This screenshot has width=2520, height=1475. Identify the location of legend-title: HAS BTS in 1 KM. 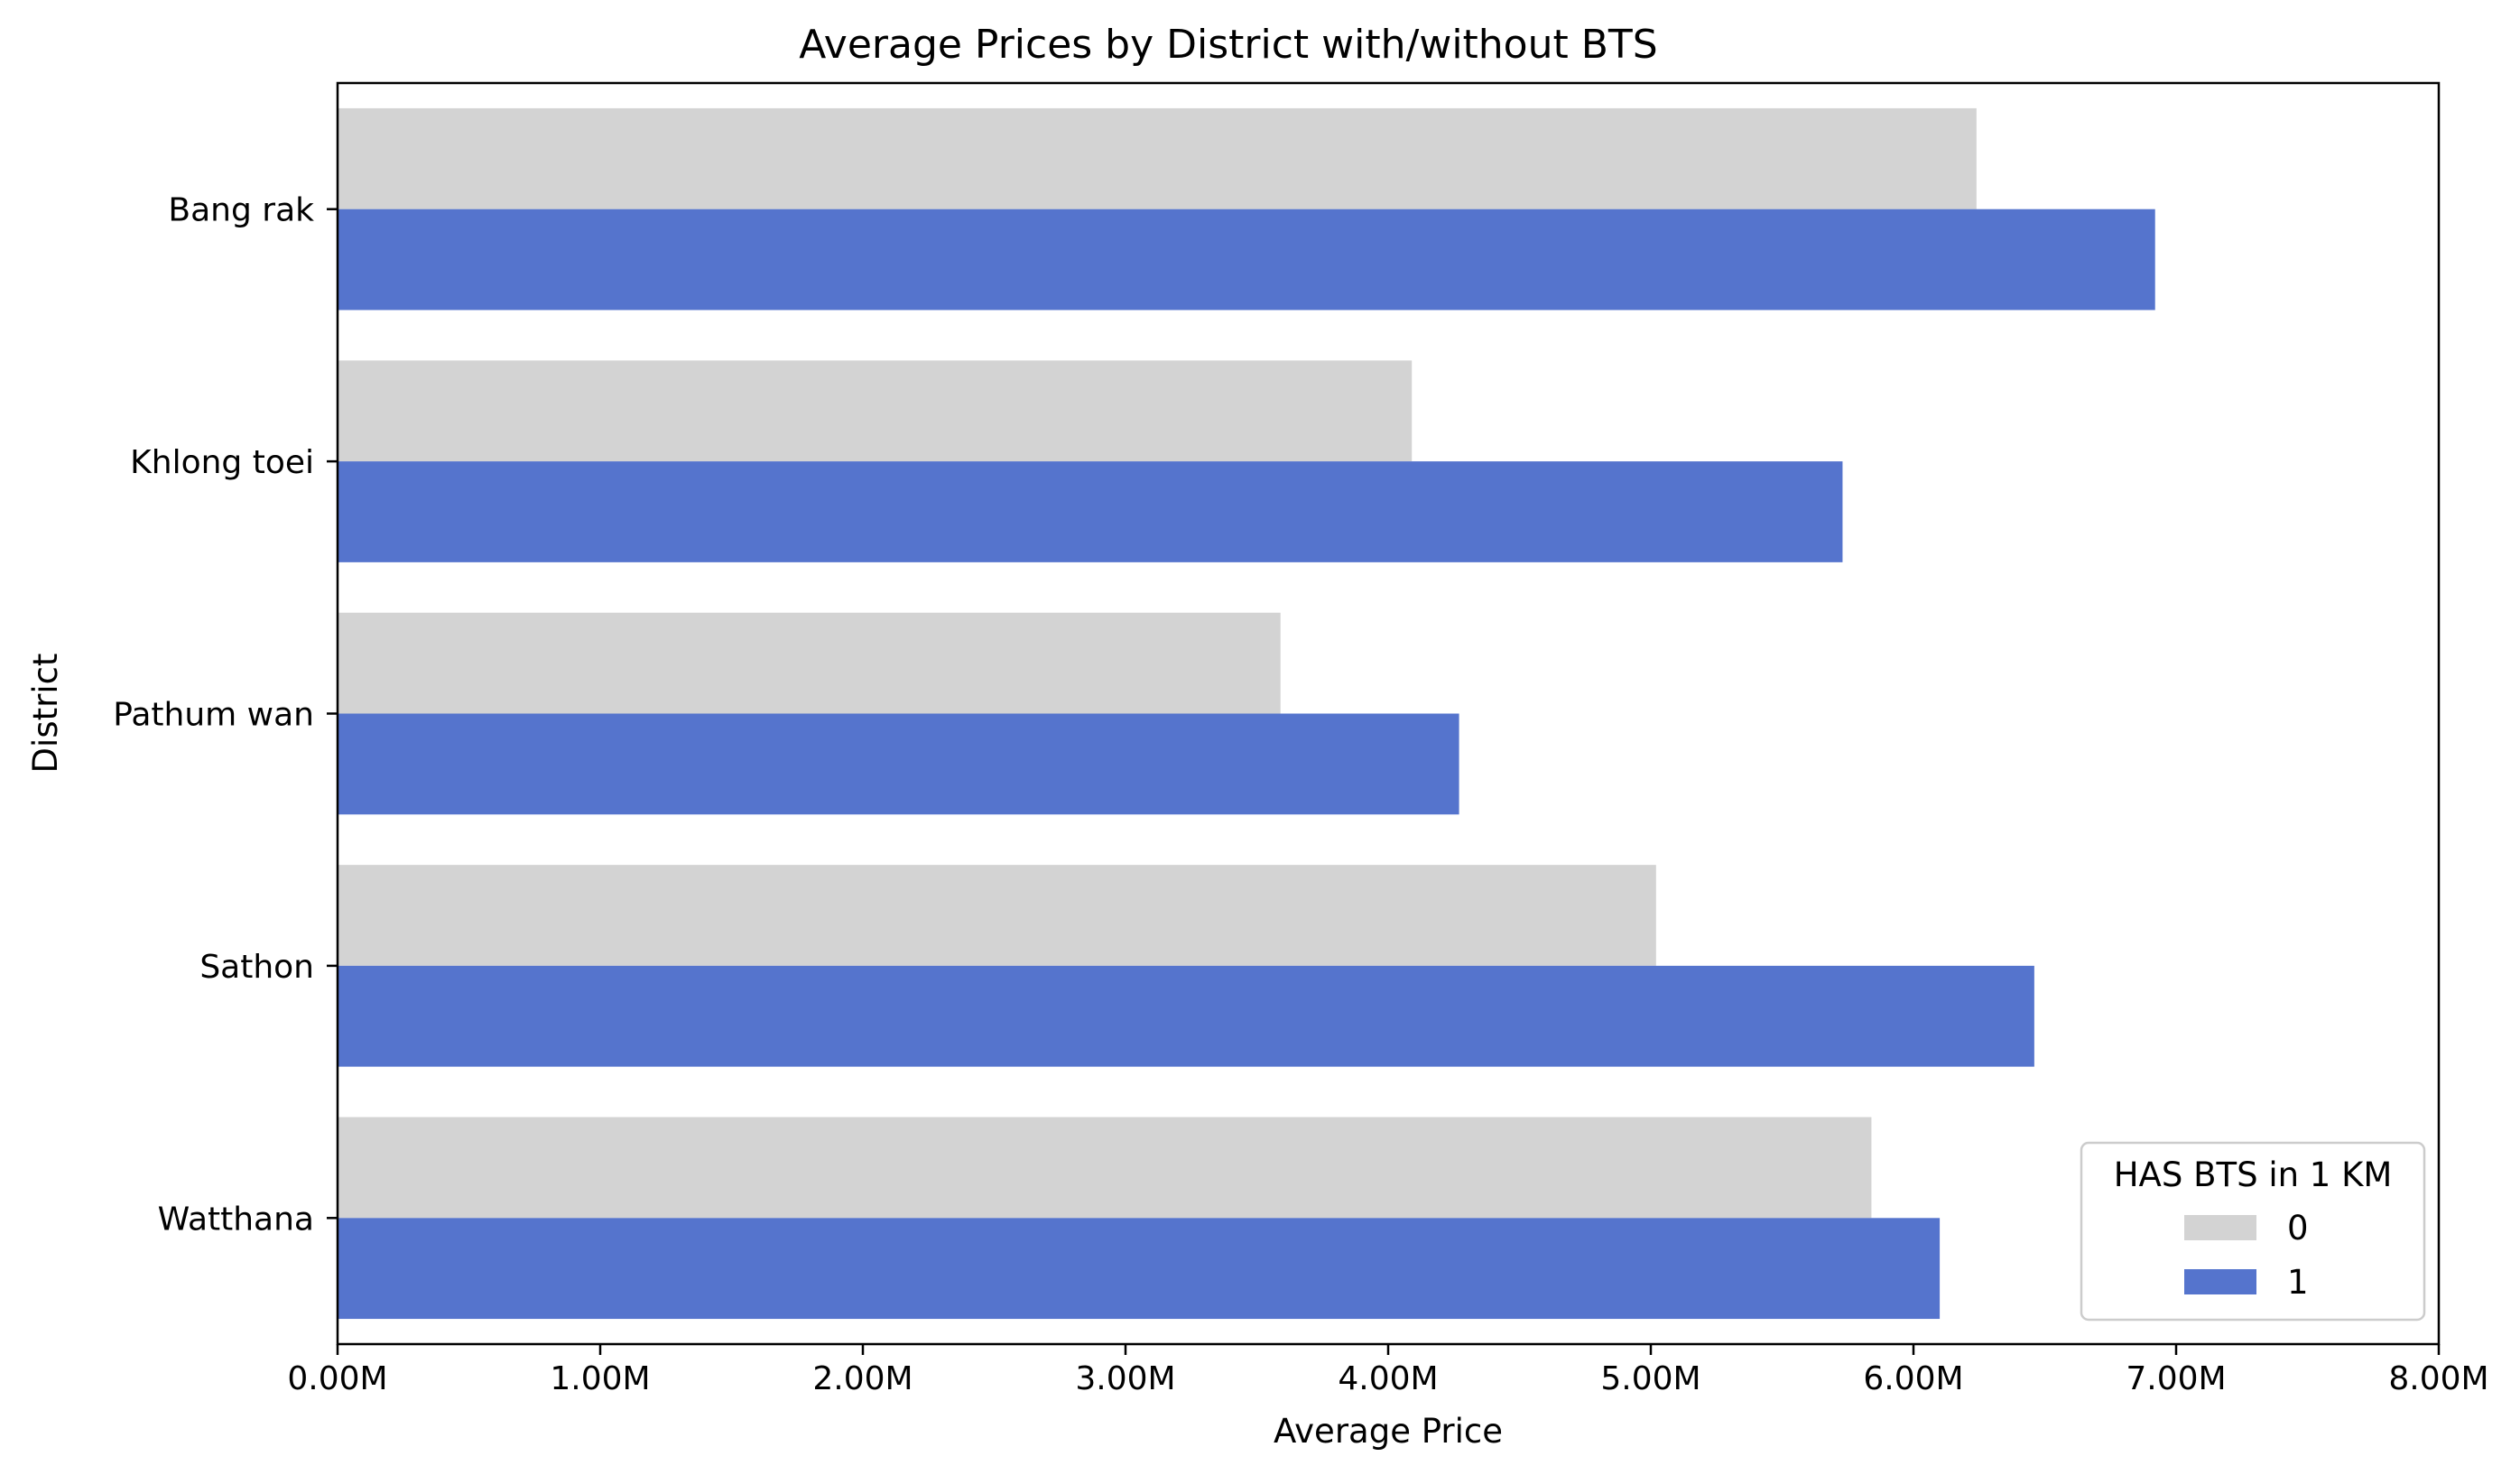
(2253, 1174).